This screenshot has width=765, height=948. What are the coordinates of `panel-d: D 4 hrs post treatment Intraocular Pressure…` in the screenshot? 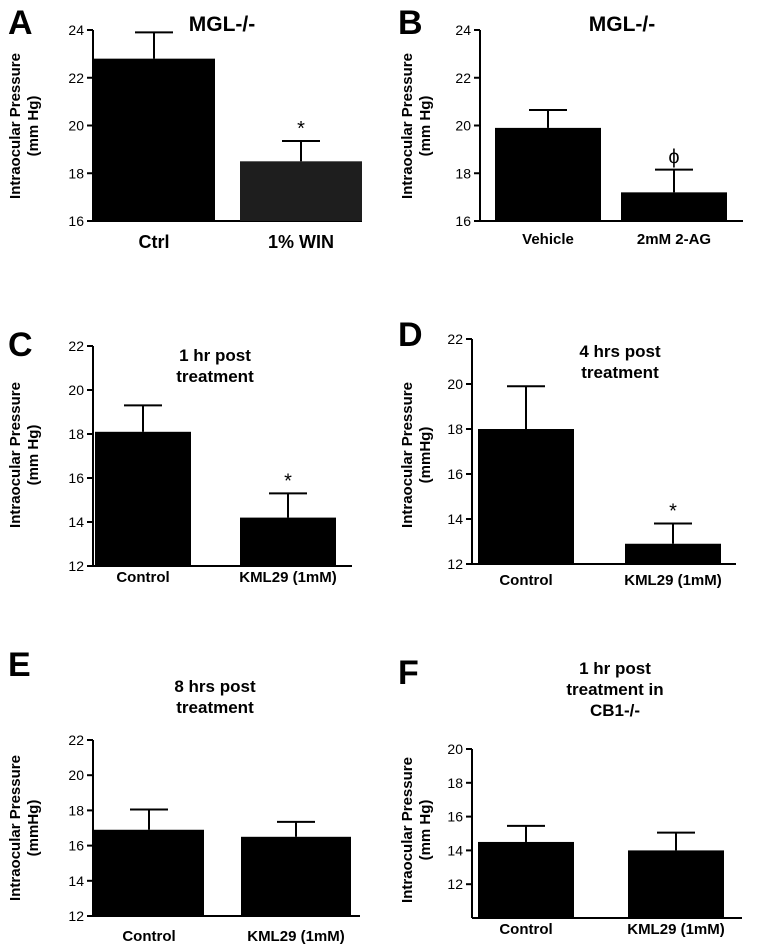 It's located at (567, 452).